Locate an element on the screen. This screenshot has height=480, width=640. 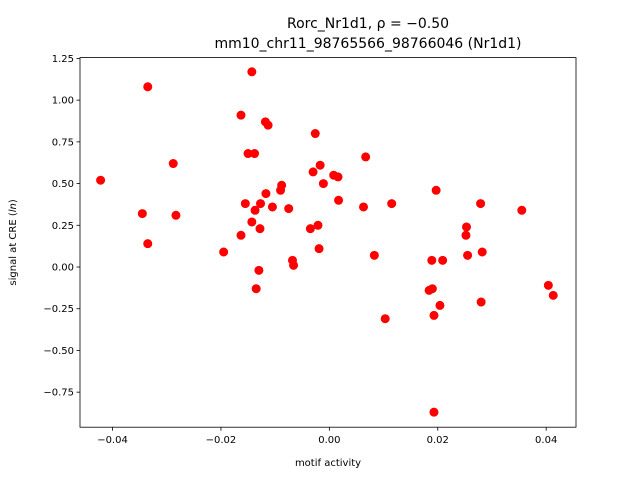
x-tick-label: 0.02 is located at coordinates (438, 440).